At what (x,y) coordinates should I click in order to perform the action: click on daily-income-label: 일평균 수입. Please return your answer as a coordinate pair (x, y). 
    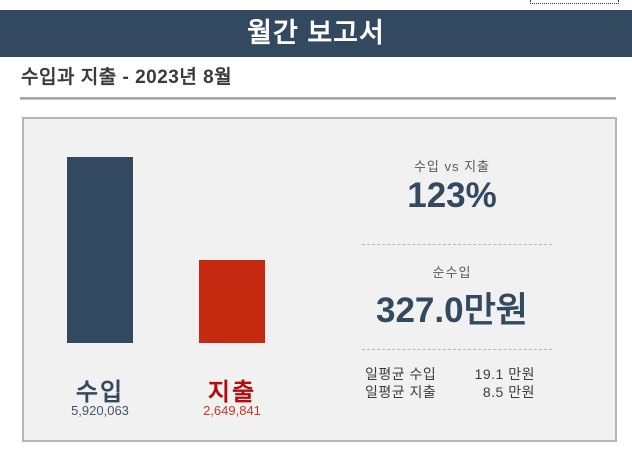
    Looking at the image, I should click on (401, 374).